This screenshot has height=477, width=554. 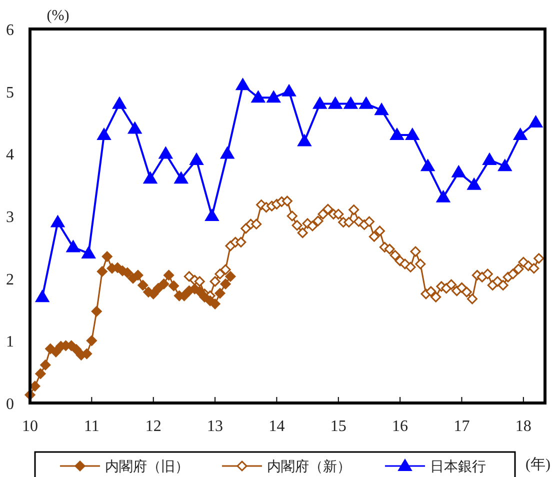 I want to click on x-tick-label: 10, so click(x=30, y=426).